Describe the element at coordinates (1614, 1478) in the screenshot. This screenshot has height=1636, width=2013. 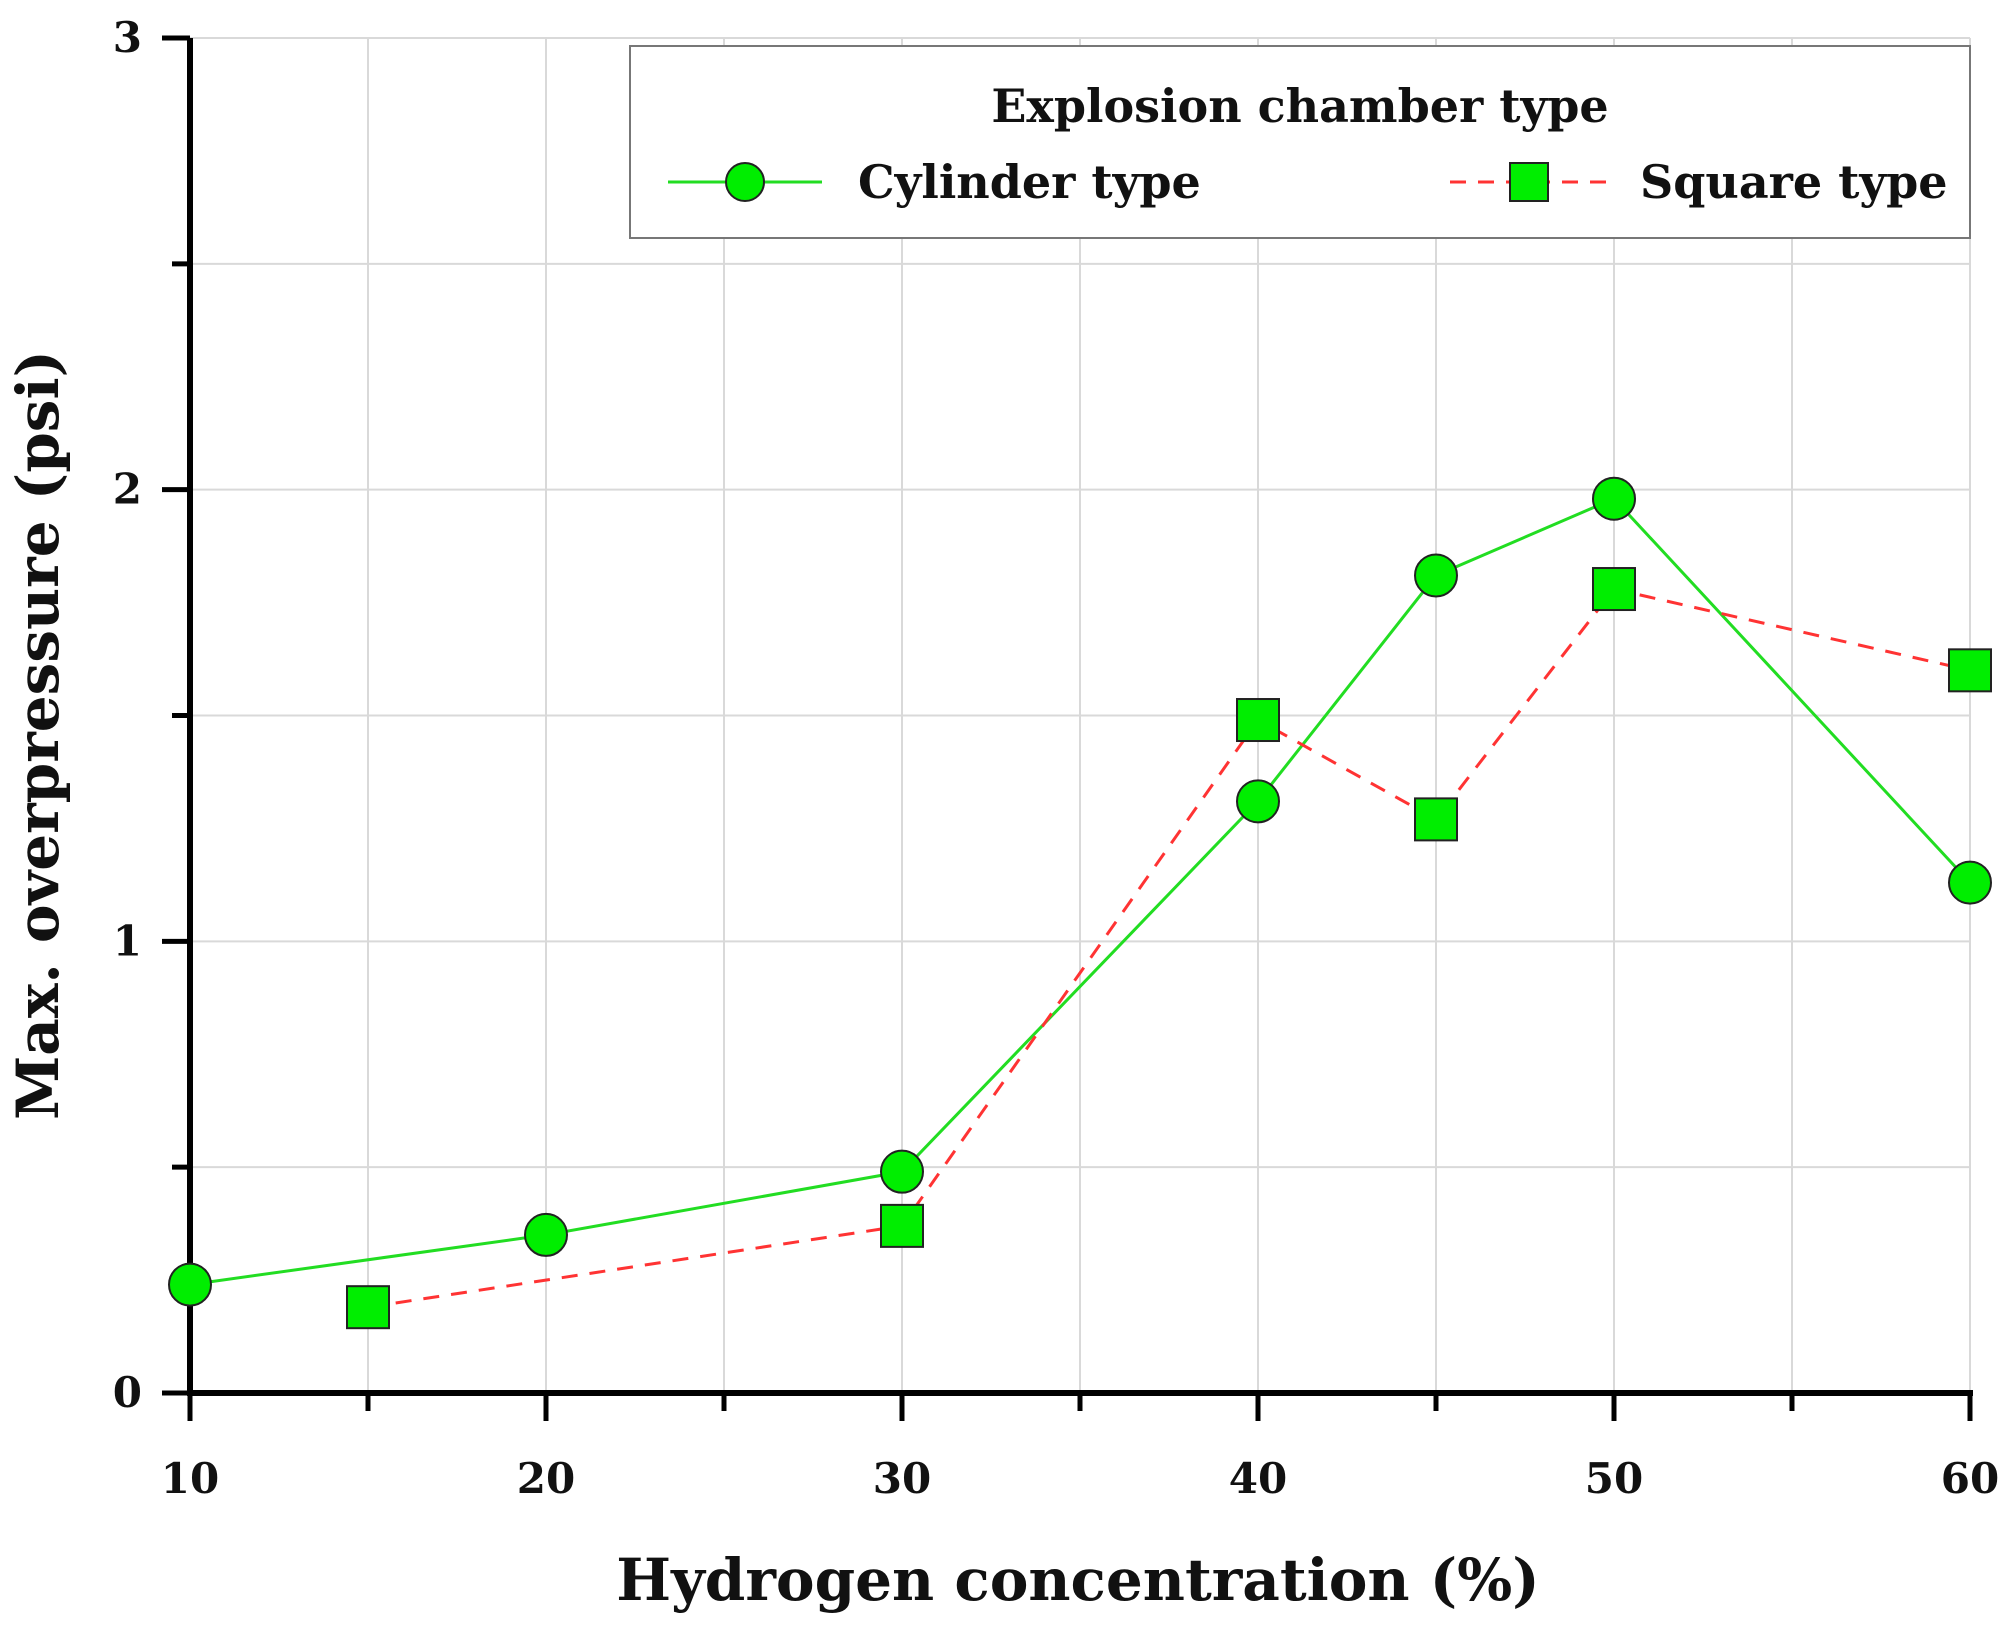
I see `x-tick-label: 50` at that location.